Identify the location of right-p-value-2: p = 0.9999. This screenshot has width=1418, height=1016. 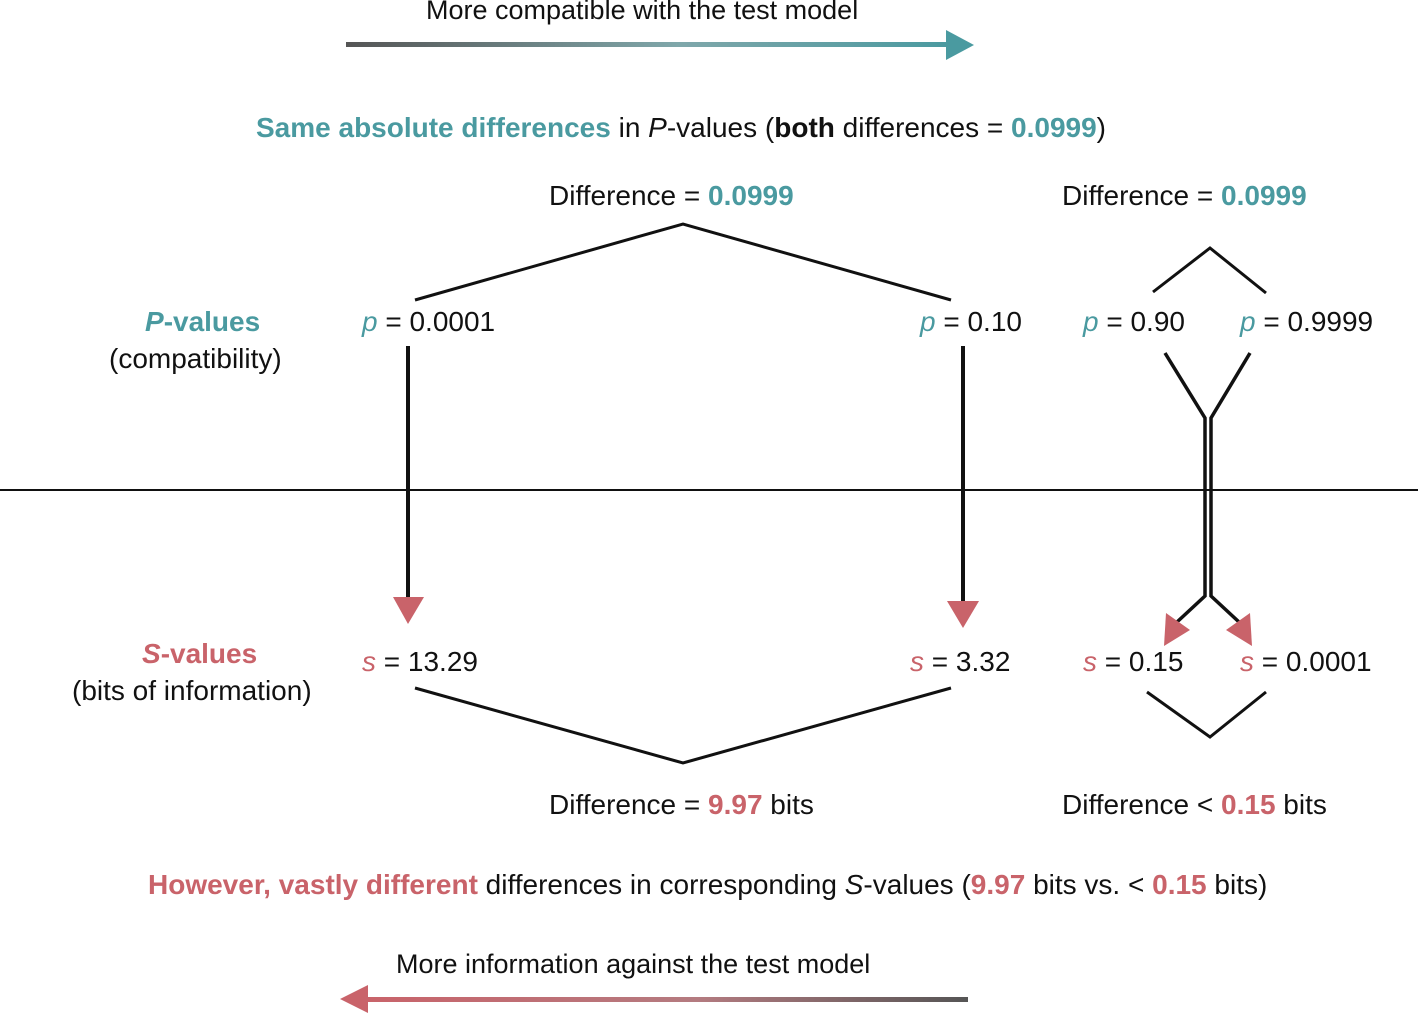
(1306, 322).